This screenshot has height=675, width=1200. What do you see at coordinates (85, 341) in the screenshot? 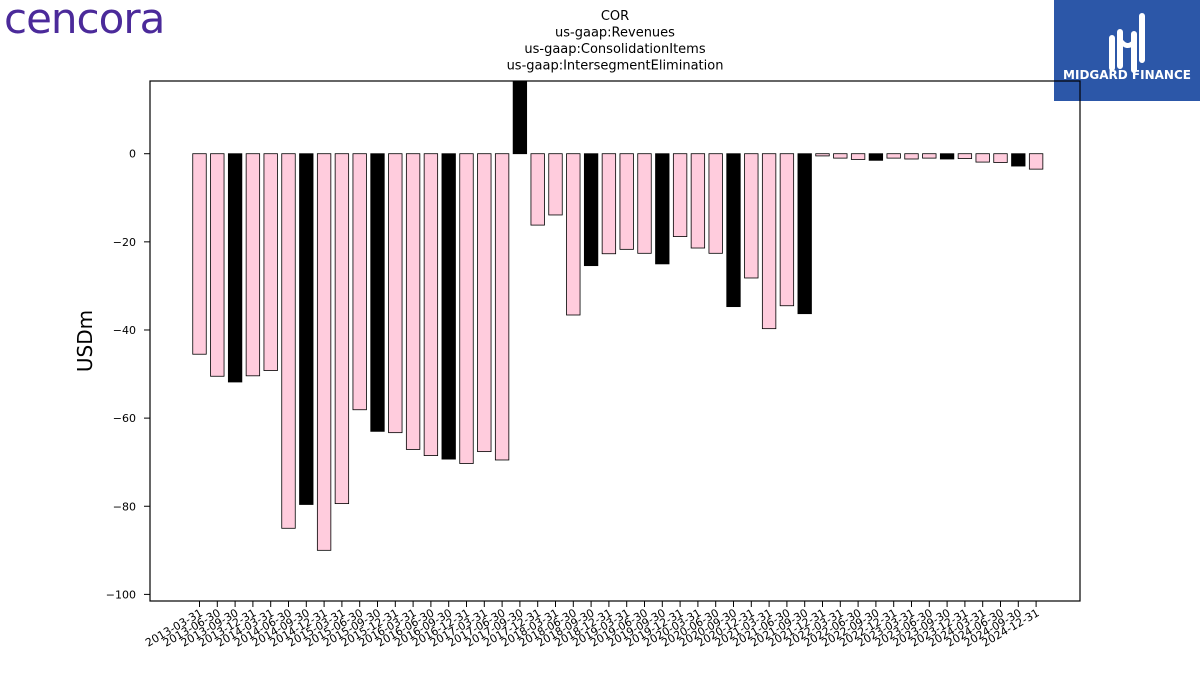
I see `y-axis-label: USDm` at bounding box center [85, 341].